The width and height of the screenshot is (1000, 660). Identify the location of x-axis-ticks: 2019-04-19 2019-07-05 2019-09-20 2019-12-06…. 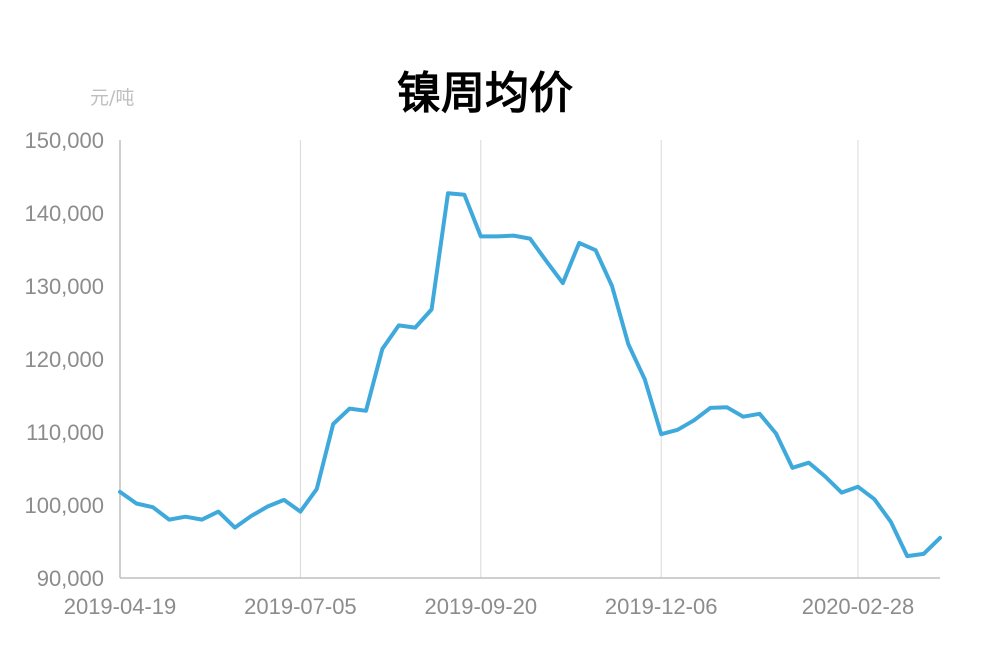
(489, 606).